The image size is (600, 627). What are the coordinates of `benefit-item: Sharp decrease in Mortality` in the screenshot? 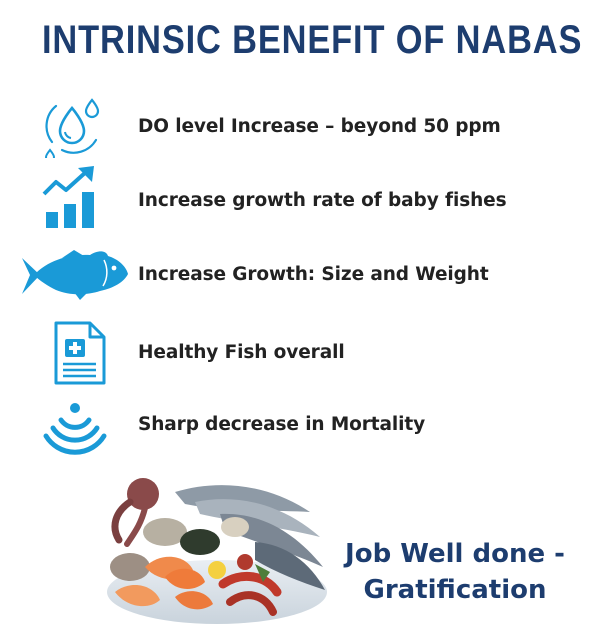 It's located at (300, 428).